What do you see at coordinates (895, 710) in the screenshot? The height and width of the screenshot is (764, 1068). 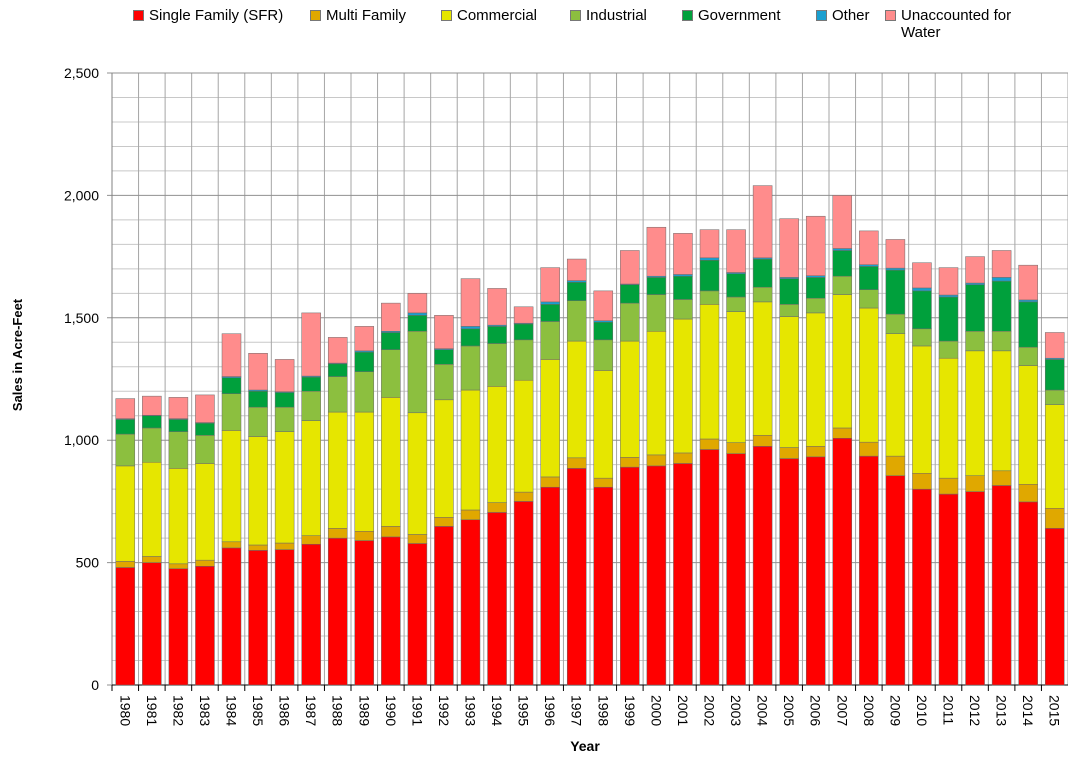 I see `x-tick-label: 2009` at bounding box center [895, 710].